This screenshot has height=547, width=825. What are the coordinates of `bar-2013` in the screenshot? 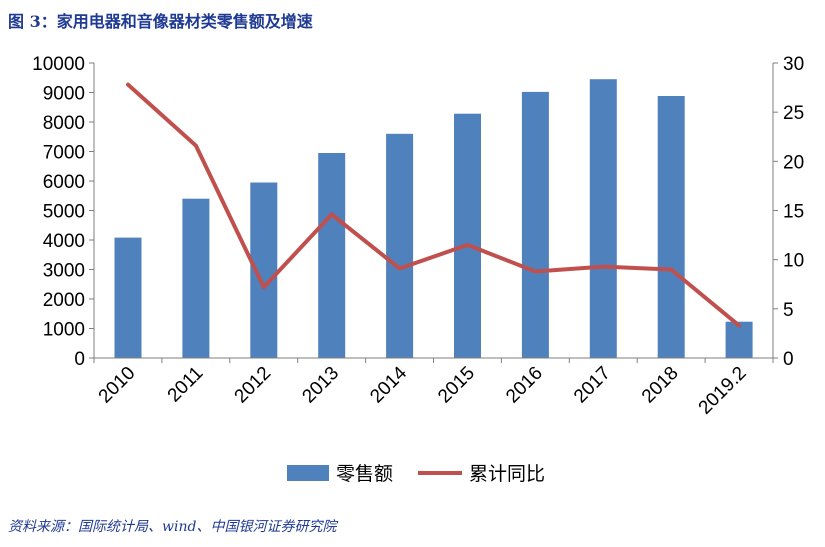 It's located at (332, 255).